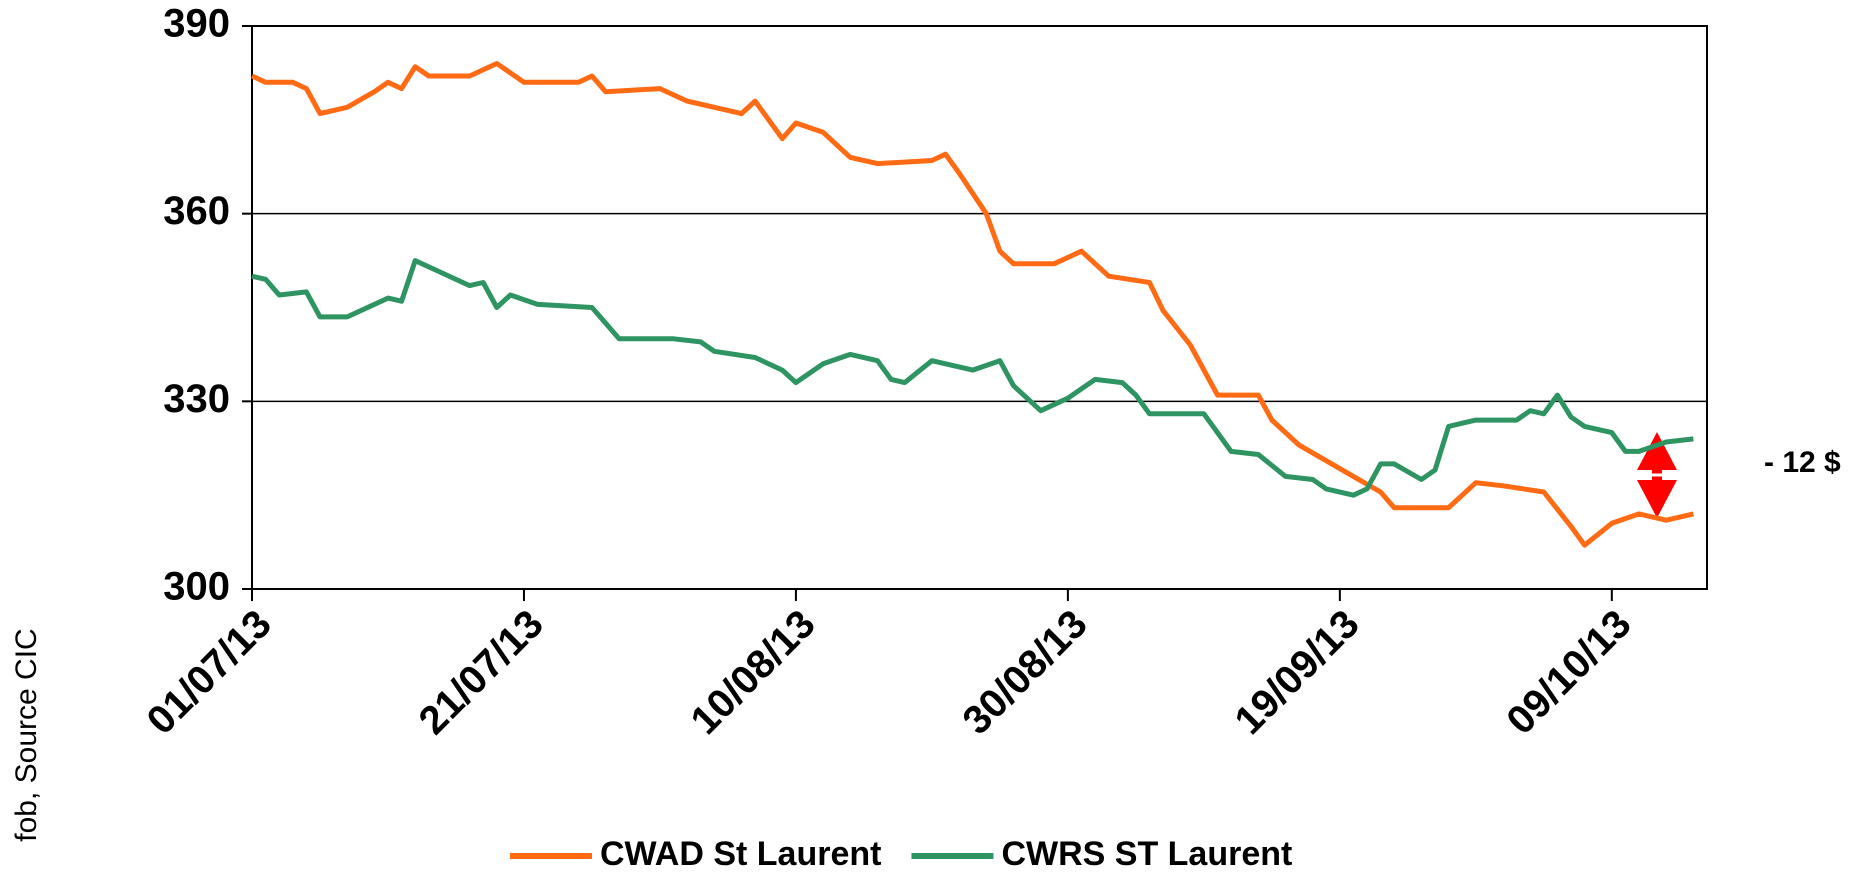 Image resolution: width=1869 pixels, height=872 pixels. Describe the element at coordinates (1146, 853) in the screenshot. I see `legend-label: CWRS ST Laurent` at that location.